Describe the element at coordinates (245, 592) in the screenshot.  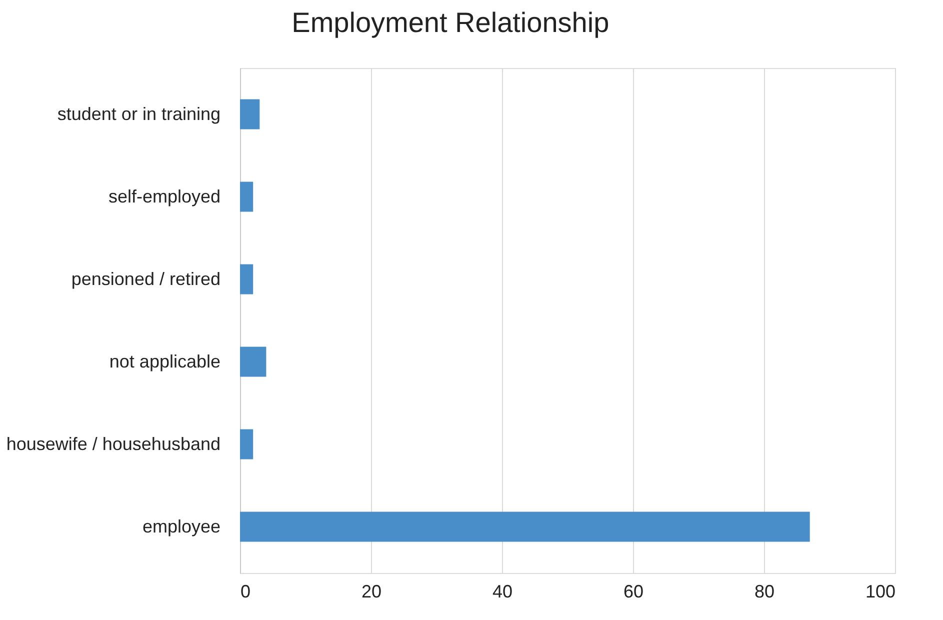
I see `x-tick-label: 0` at that location.